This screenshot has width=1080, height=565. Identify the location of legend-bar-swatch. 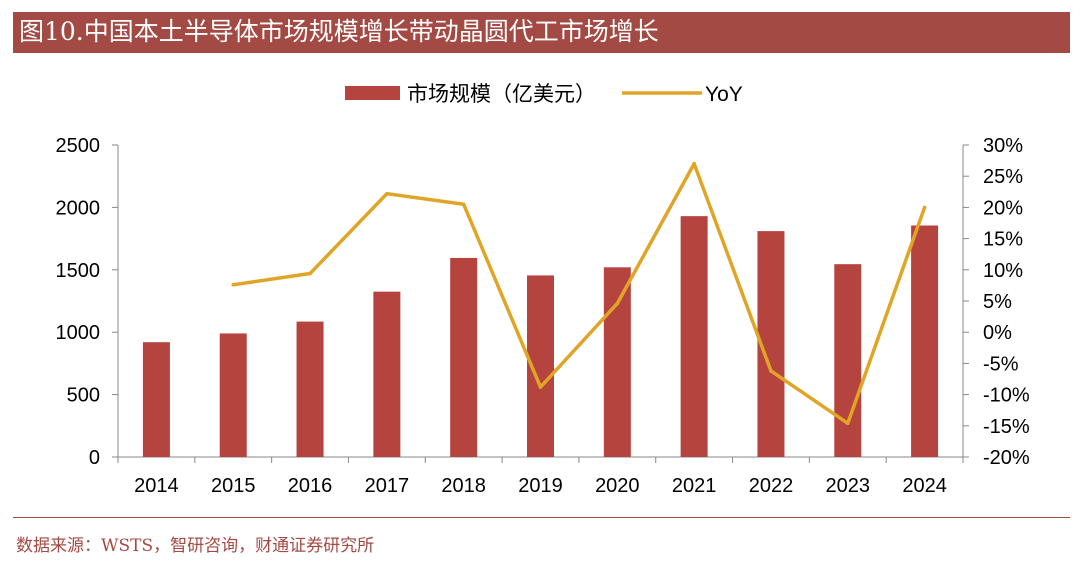
(372, 93).